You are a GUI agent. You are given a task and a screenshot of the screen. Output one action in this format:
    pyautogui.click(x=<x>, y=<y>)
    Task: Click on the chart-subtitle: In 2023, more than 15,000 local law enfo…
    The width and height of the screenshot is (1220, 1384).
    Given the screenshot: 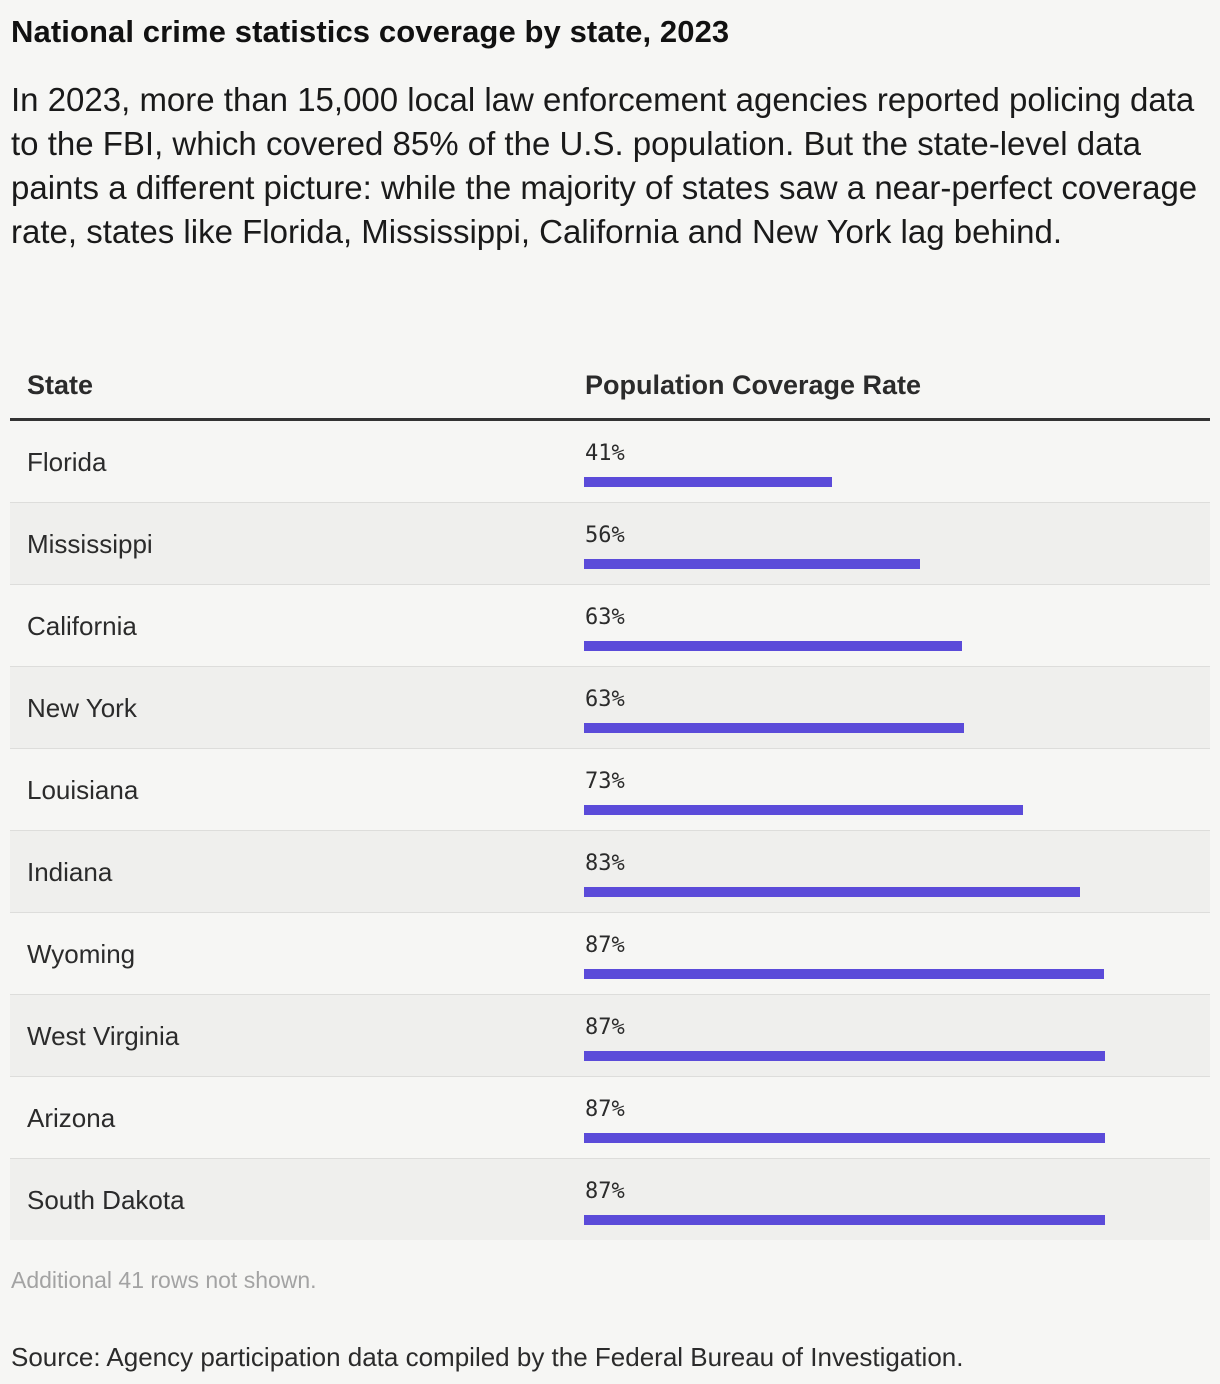 What is the action you would take?
    pyautogui.click(x=604, y=165)
    